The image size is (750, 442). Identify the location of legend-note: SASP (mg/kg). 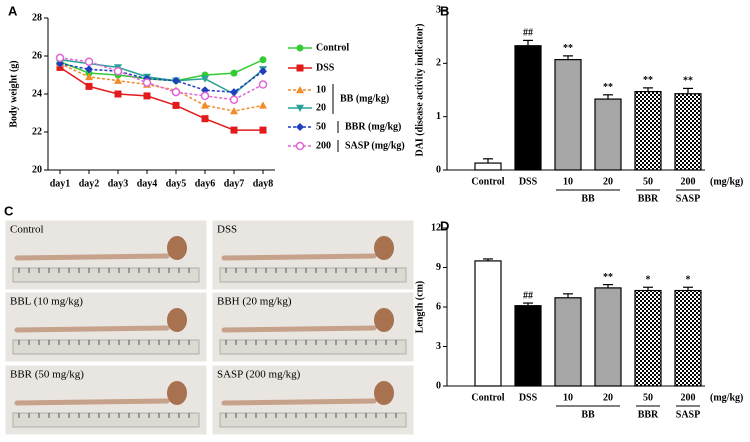
(375, 145).